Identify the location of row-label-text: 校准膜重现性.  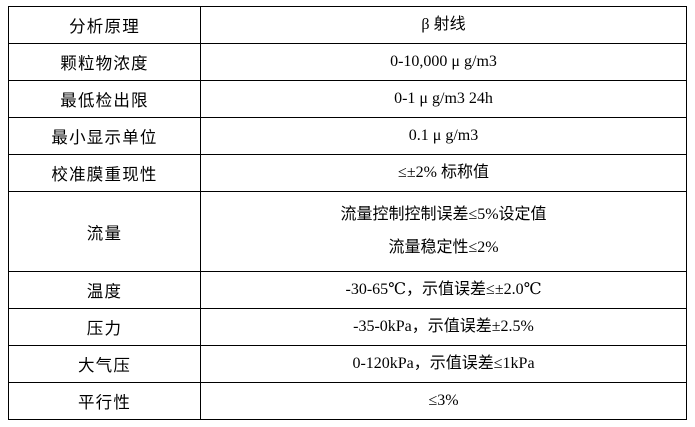
(104, 174).